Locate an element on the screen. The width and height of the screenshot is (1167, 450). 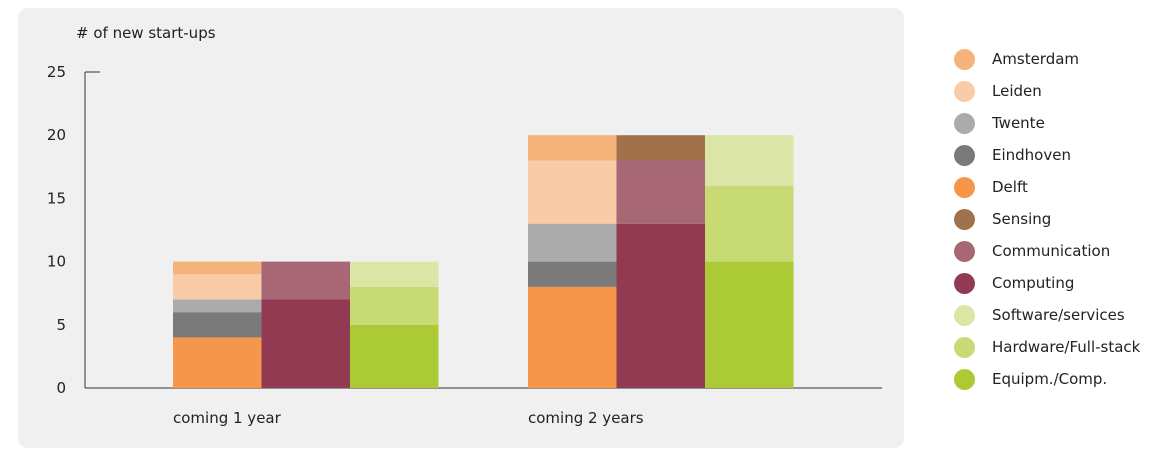
legend-item: Software/services is located at coordinates (1059, 315).